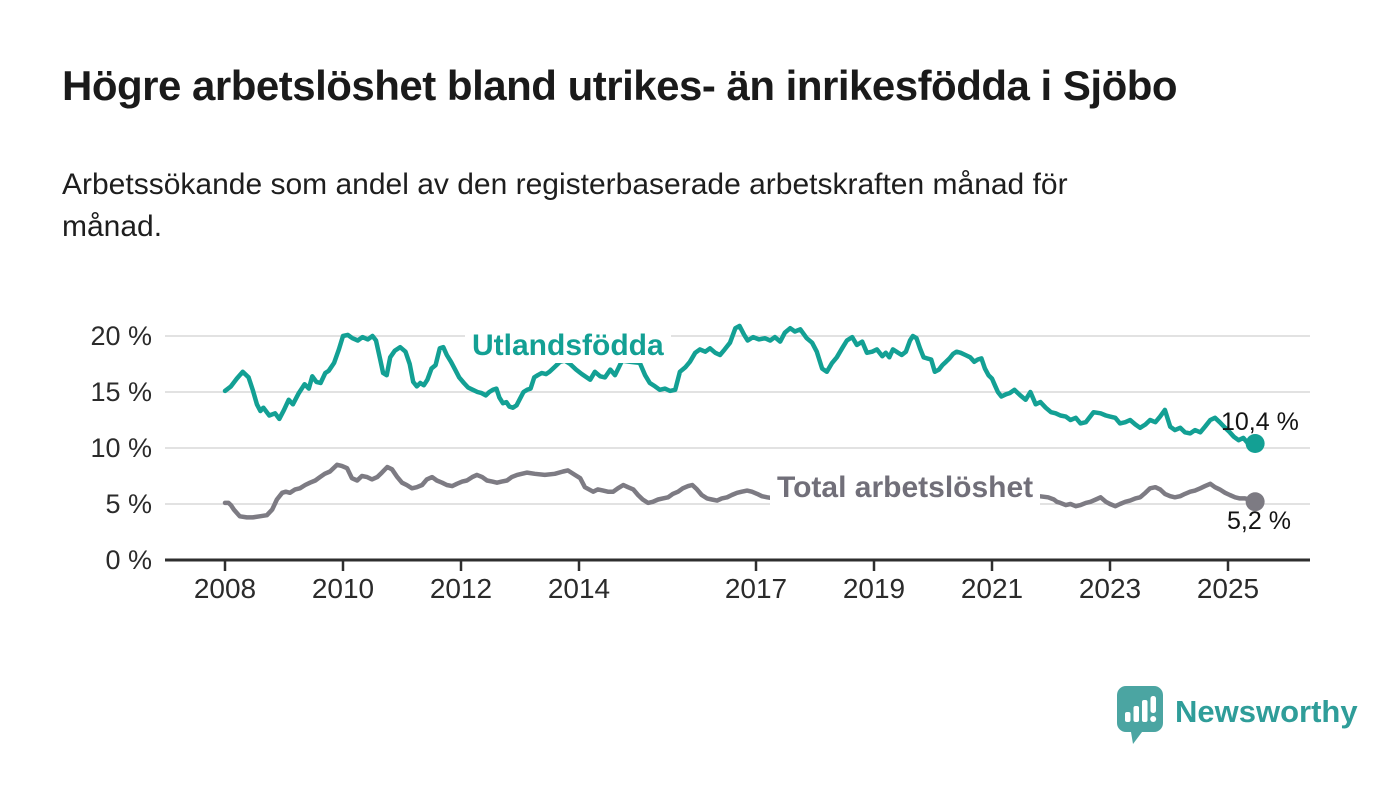 The height and width of the screenshot is (794, 1400). What do you see at coordinates (1259, 521) in the screenshot?
I see `end-value-label-total: 5,2 %` at bounding box center [1259, 521].